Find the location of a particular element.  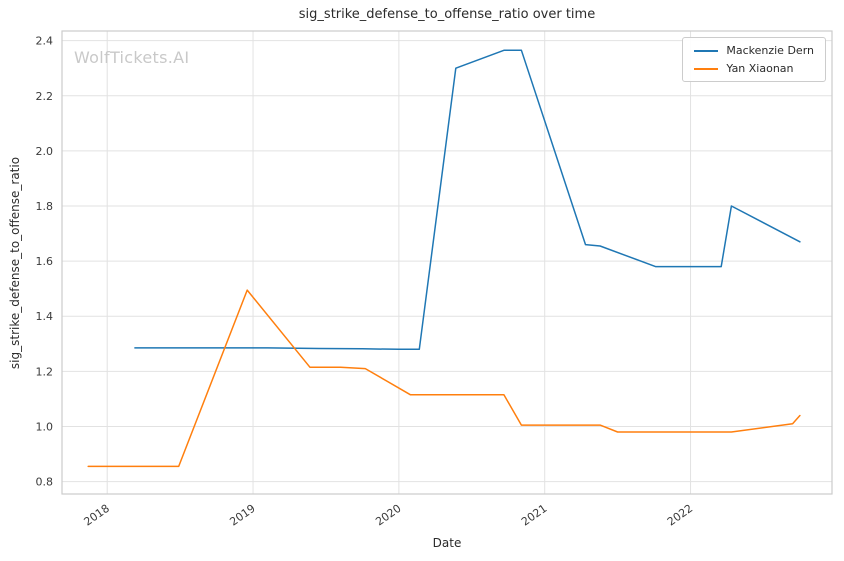

x-tick-label: 2018 is located at coordinates (97, 515).